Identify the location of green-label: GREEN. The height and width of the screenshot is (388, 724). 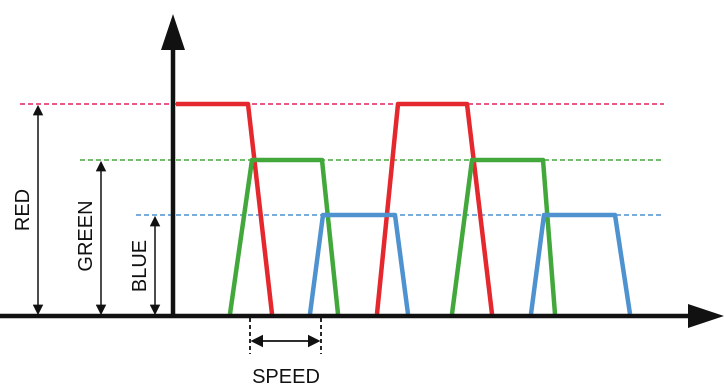
(86, 235).